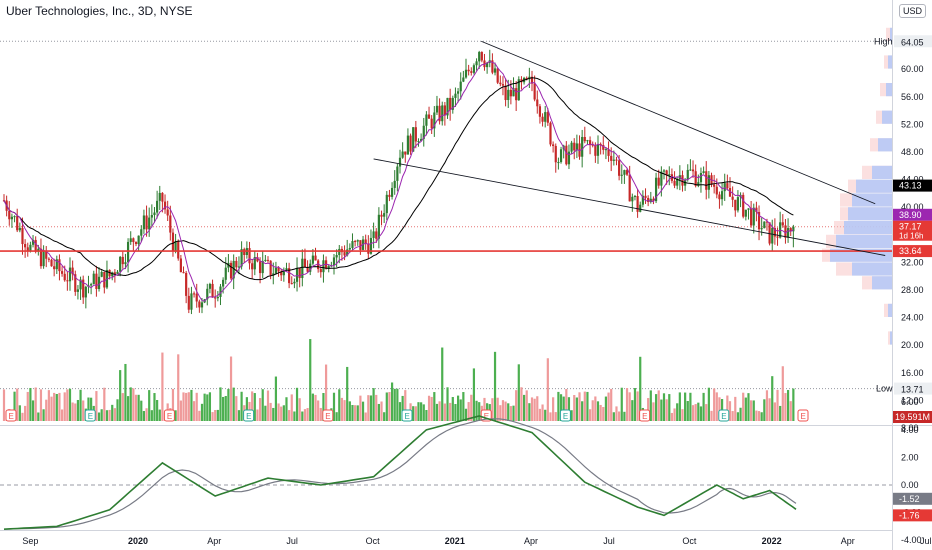 Image resolution: width=932 pixels, height=550 pixels. Describe the element at coordinates (911, 236) in the screenshot. I see `price-flag-countdown: 1d 16h` at that location.